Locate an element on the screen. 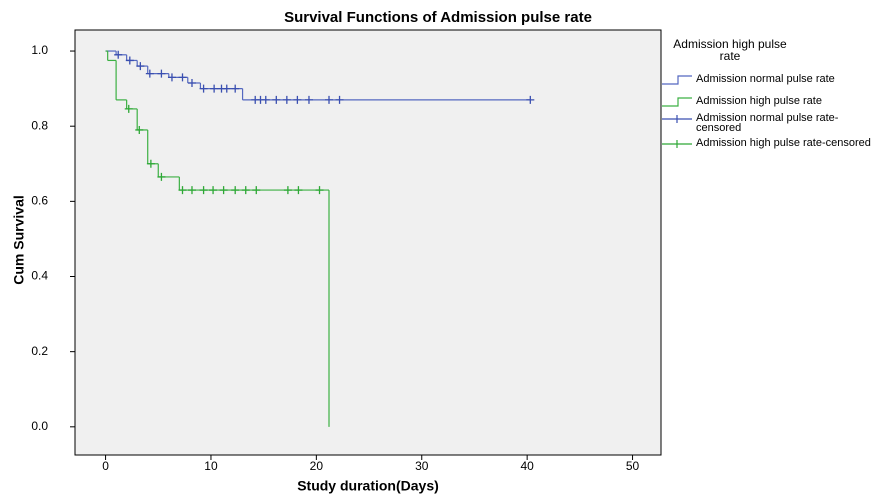  x-tick-label: 20 is located at coordinates (317, 466).